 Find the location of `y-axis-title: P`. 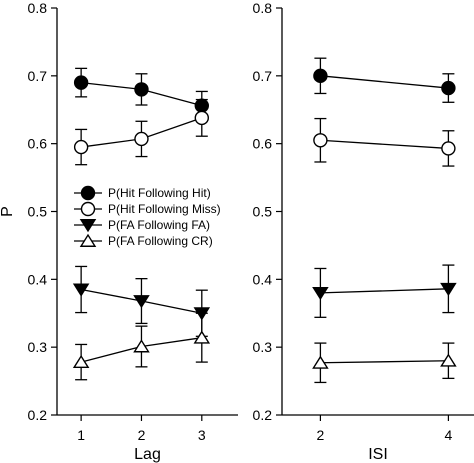

y-axis-title: P is located at coordinates (8, 211).